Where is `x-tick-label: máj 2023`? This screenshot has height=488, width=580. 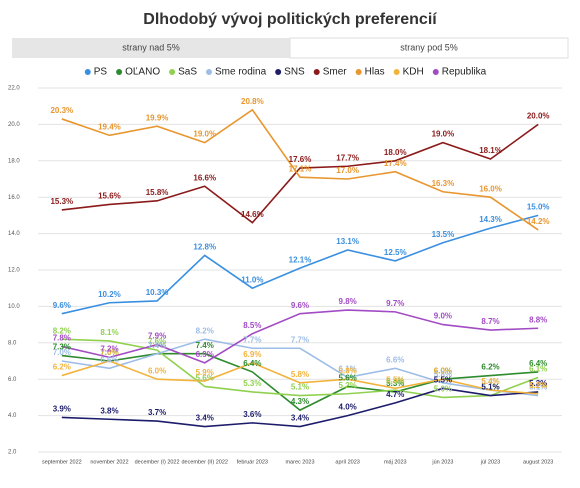
x-tick-label: máj 2023 is located at coordinates (395, 462).